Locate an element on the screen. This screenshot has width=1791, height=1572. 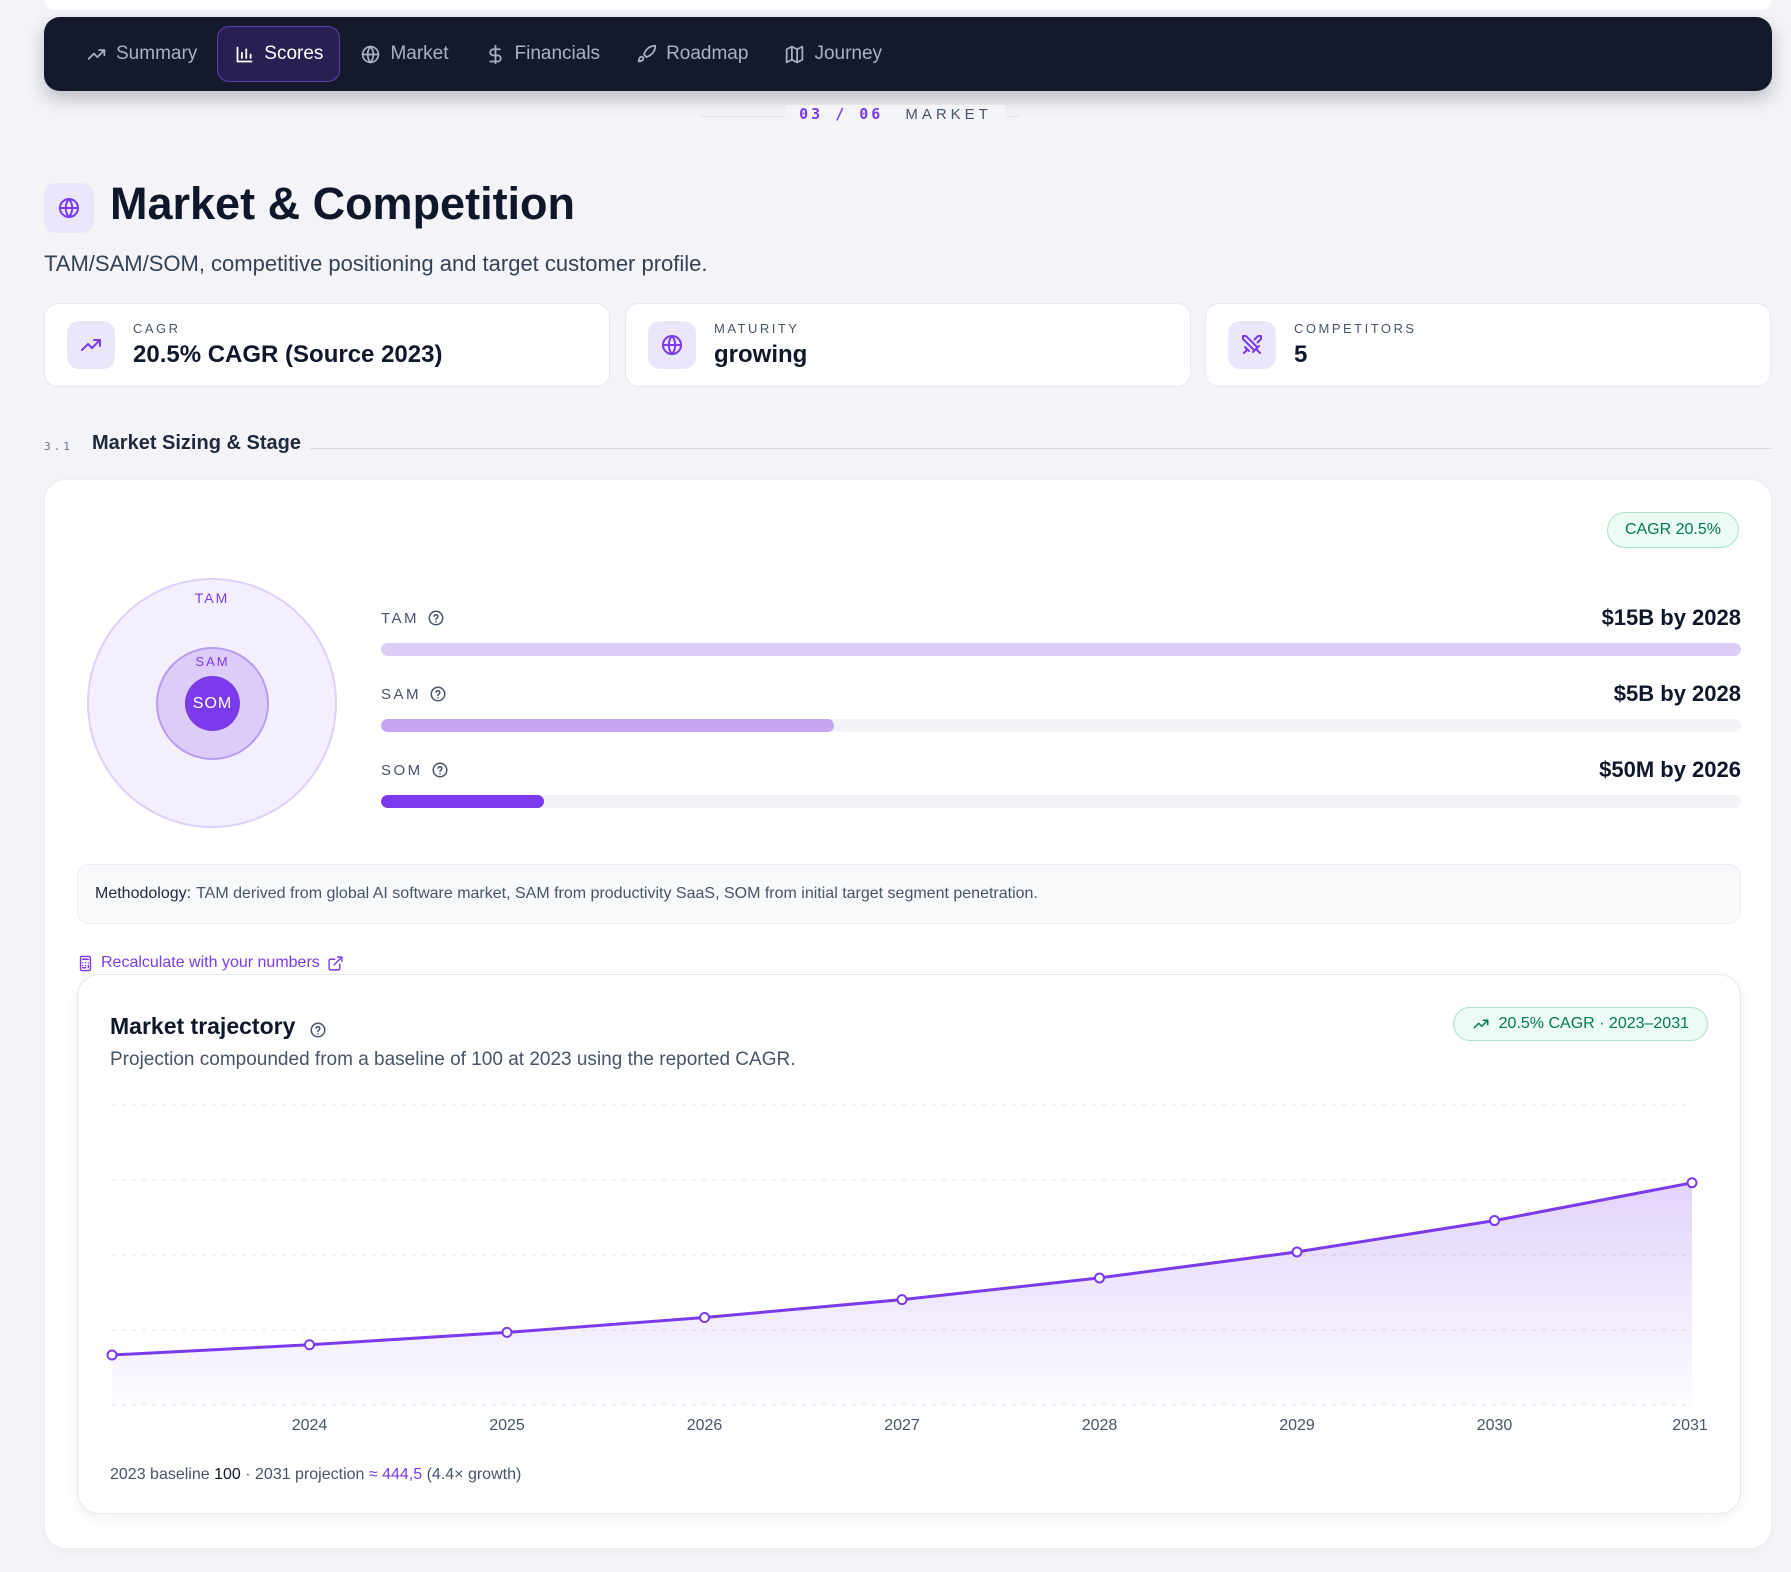
x-tick-label: 2026 is located at coordinates (705, 1425).